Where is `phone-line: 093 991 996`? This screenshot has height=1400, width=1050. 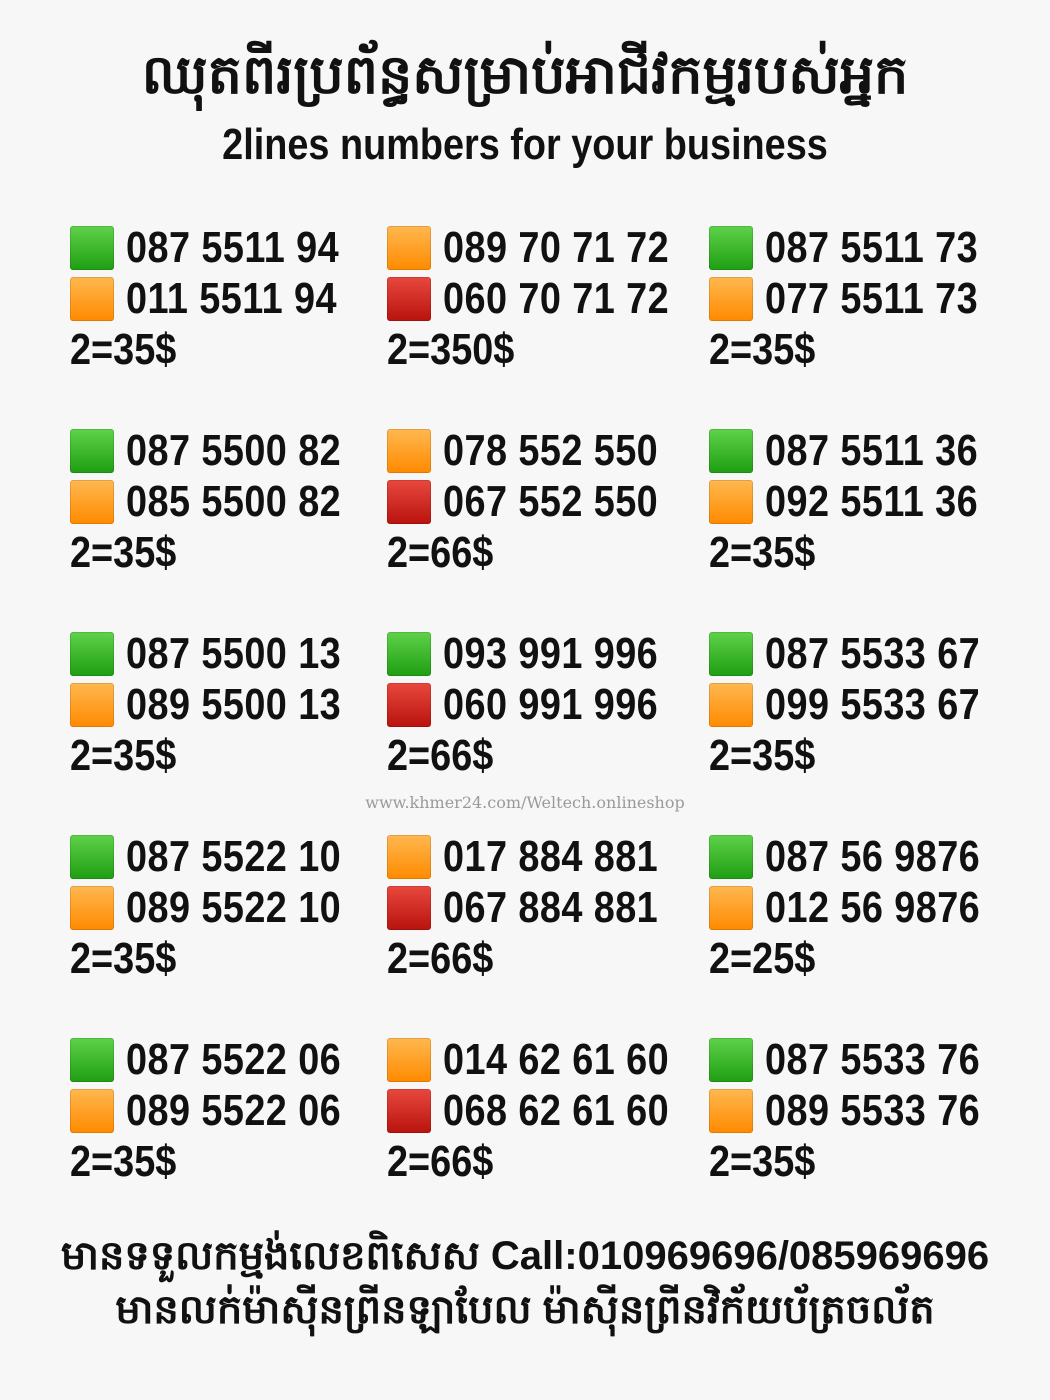 phone-line: 093 991 996 is located at coordinates (547, 653).